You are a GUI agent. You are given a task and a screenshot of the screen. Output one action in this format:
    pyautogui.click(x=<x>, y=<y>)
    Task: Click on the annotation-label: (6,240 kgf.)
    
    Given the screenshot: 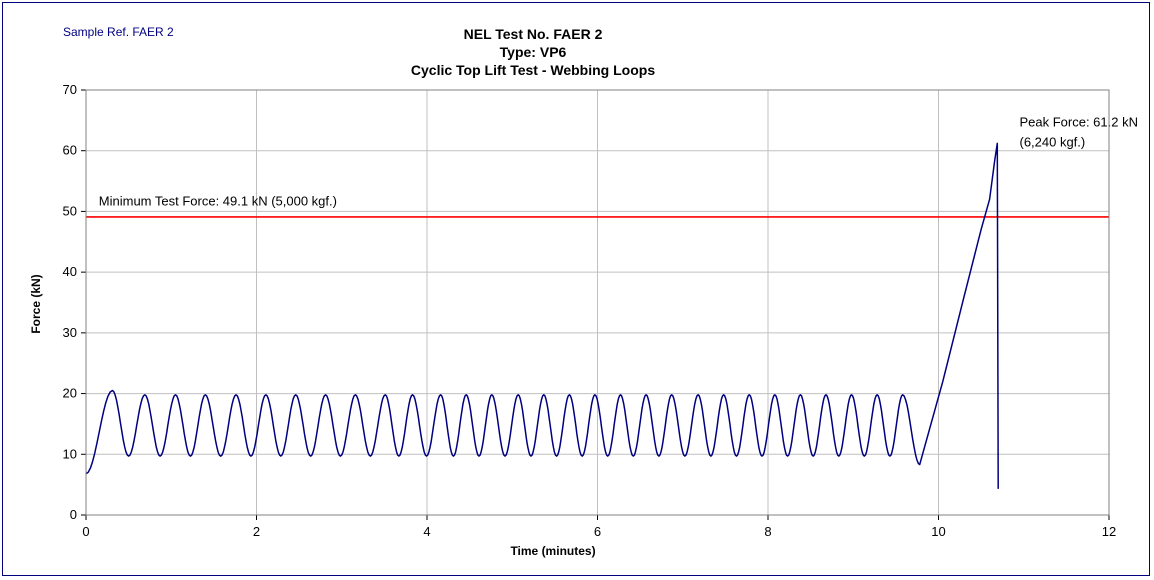 What is the action you would take?
    pyautogui.click(x=1052, y=141)
    